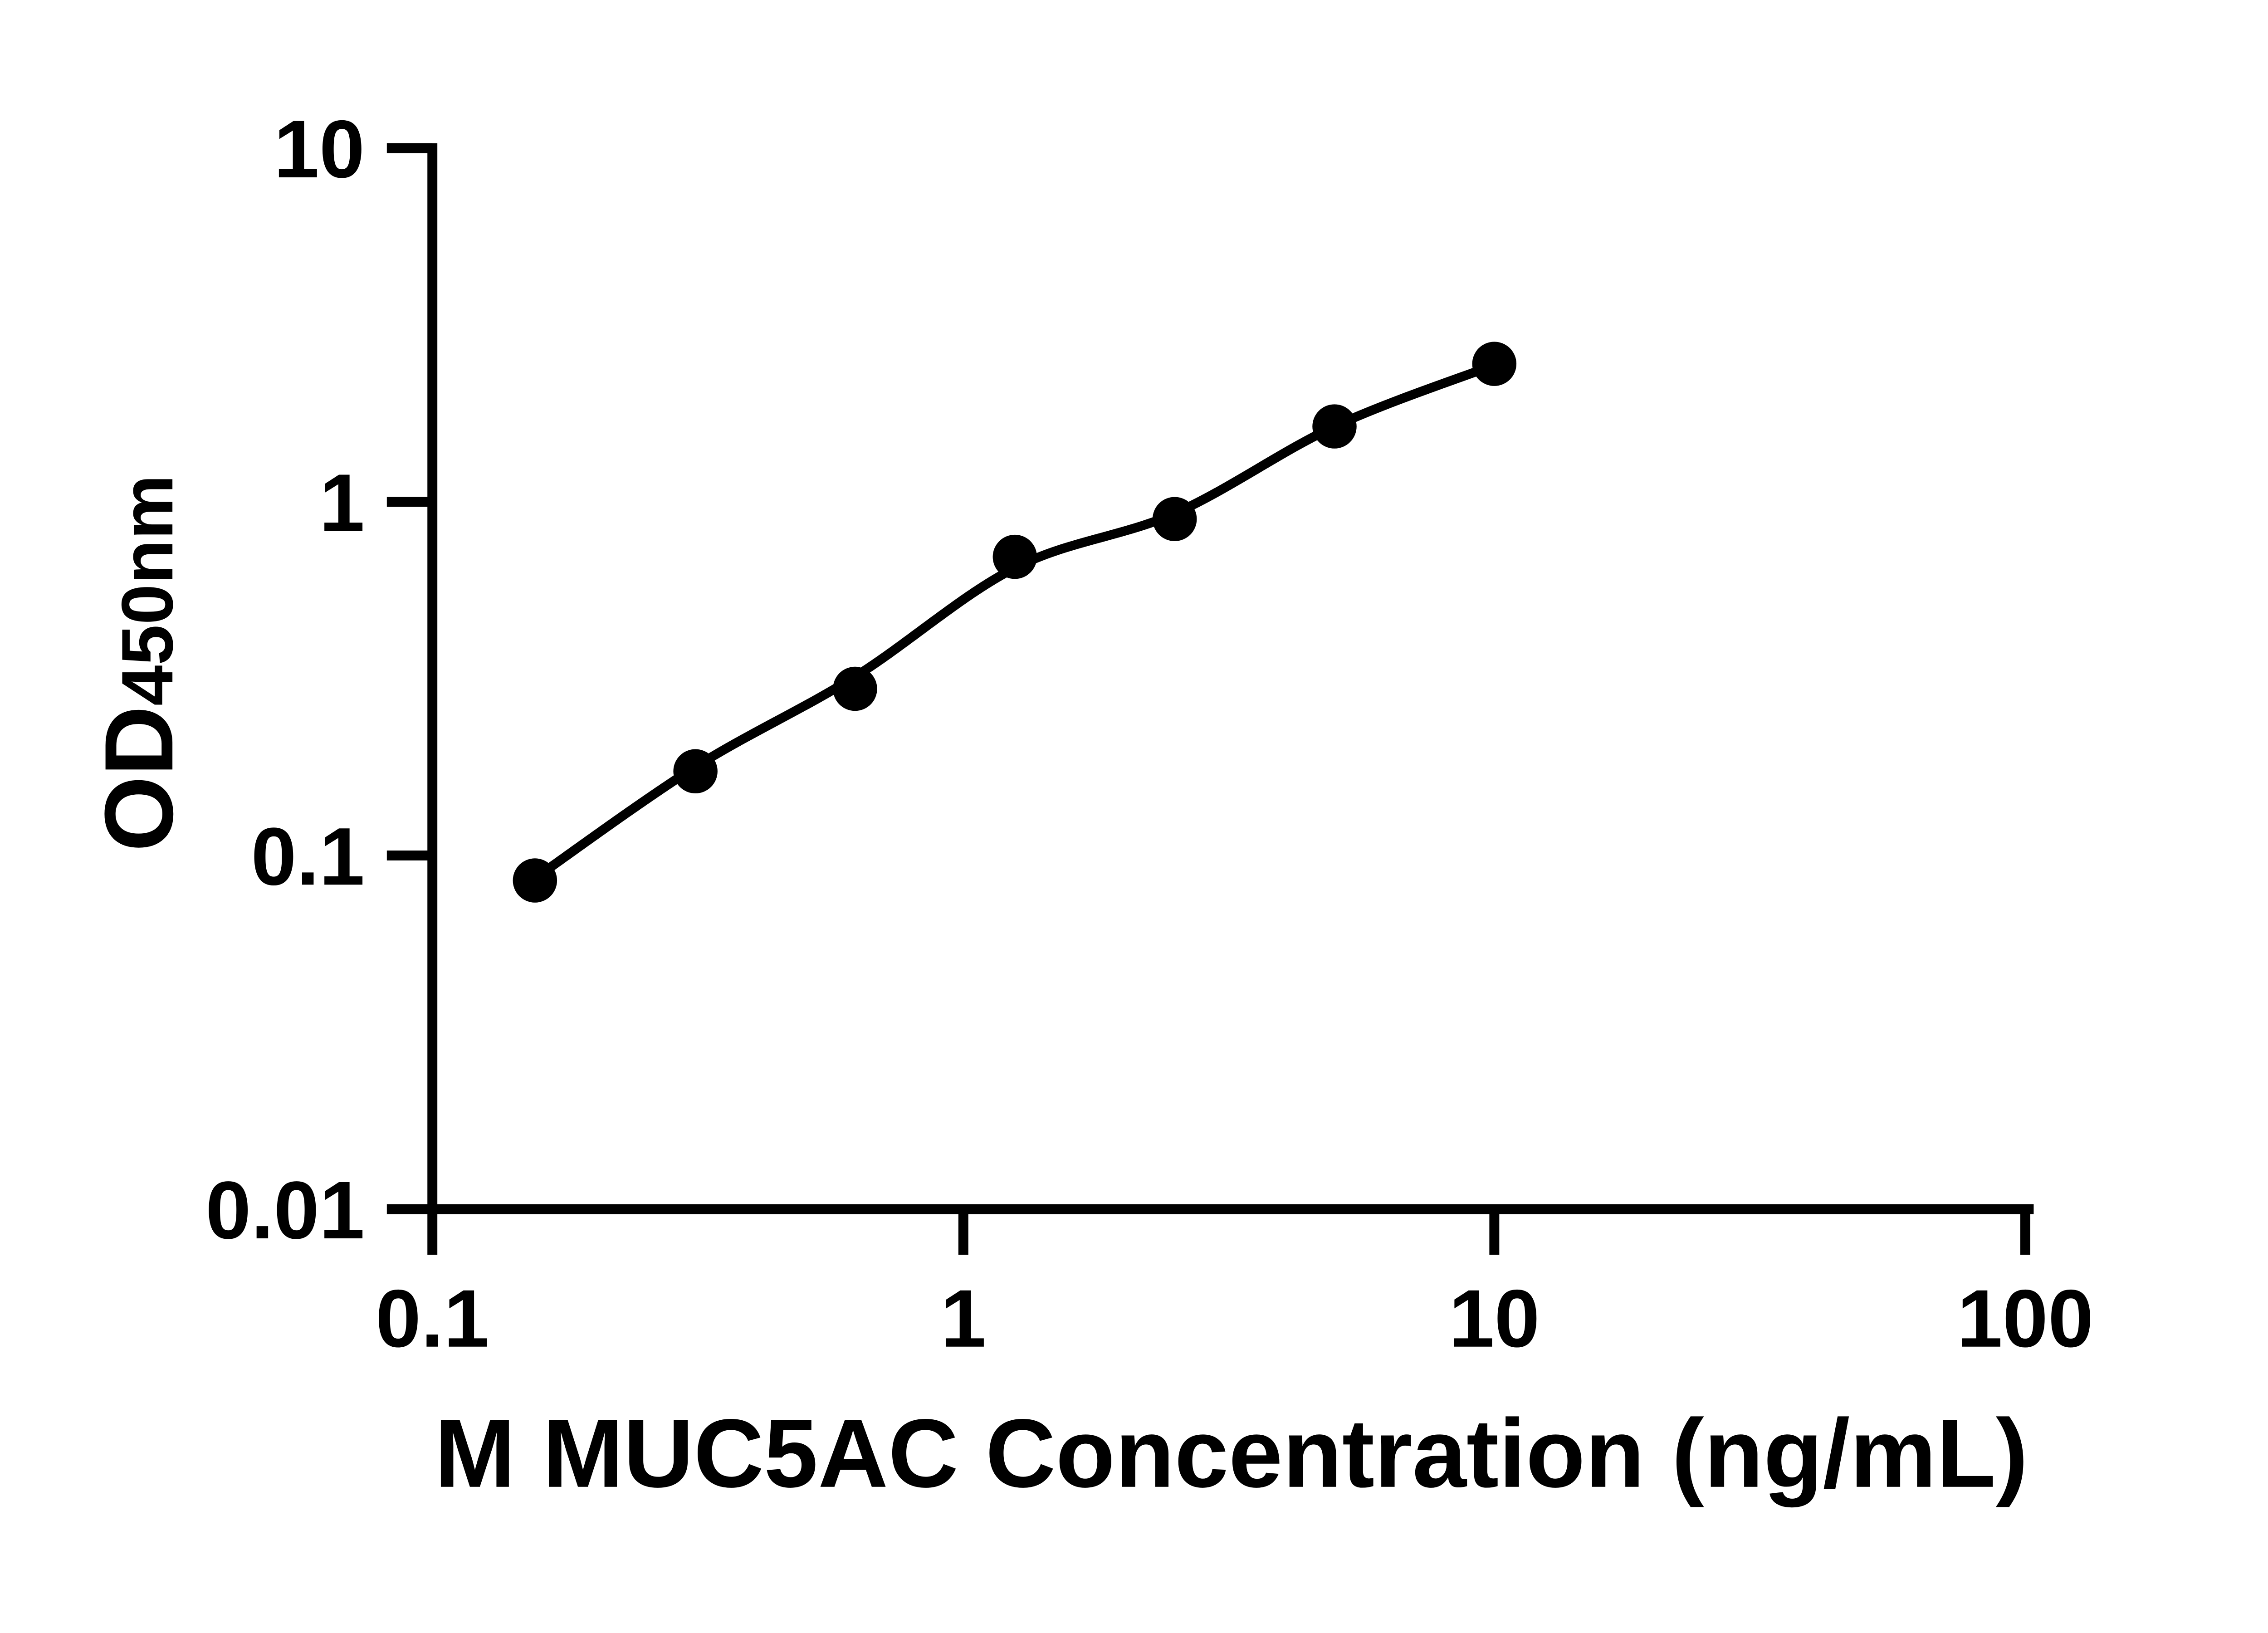  I want to click on x-tick-label: 100, so click(2025, 1318).